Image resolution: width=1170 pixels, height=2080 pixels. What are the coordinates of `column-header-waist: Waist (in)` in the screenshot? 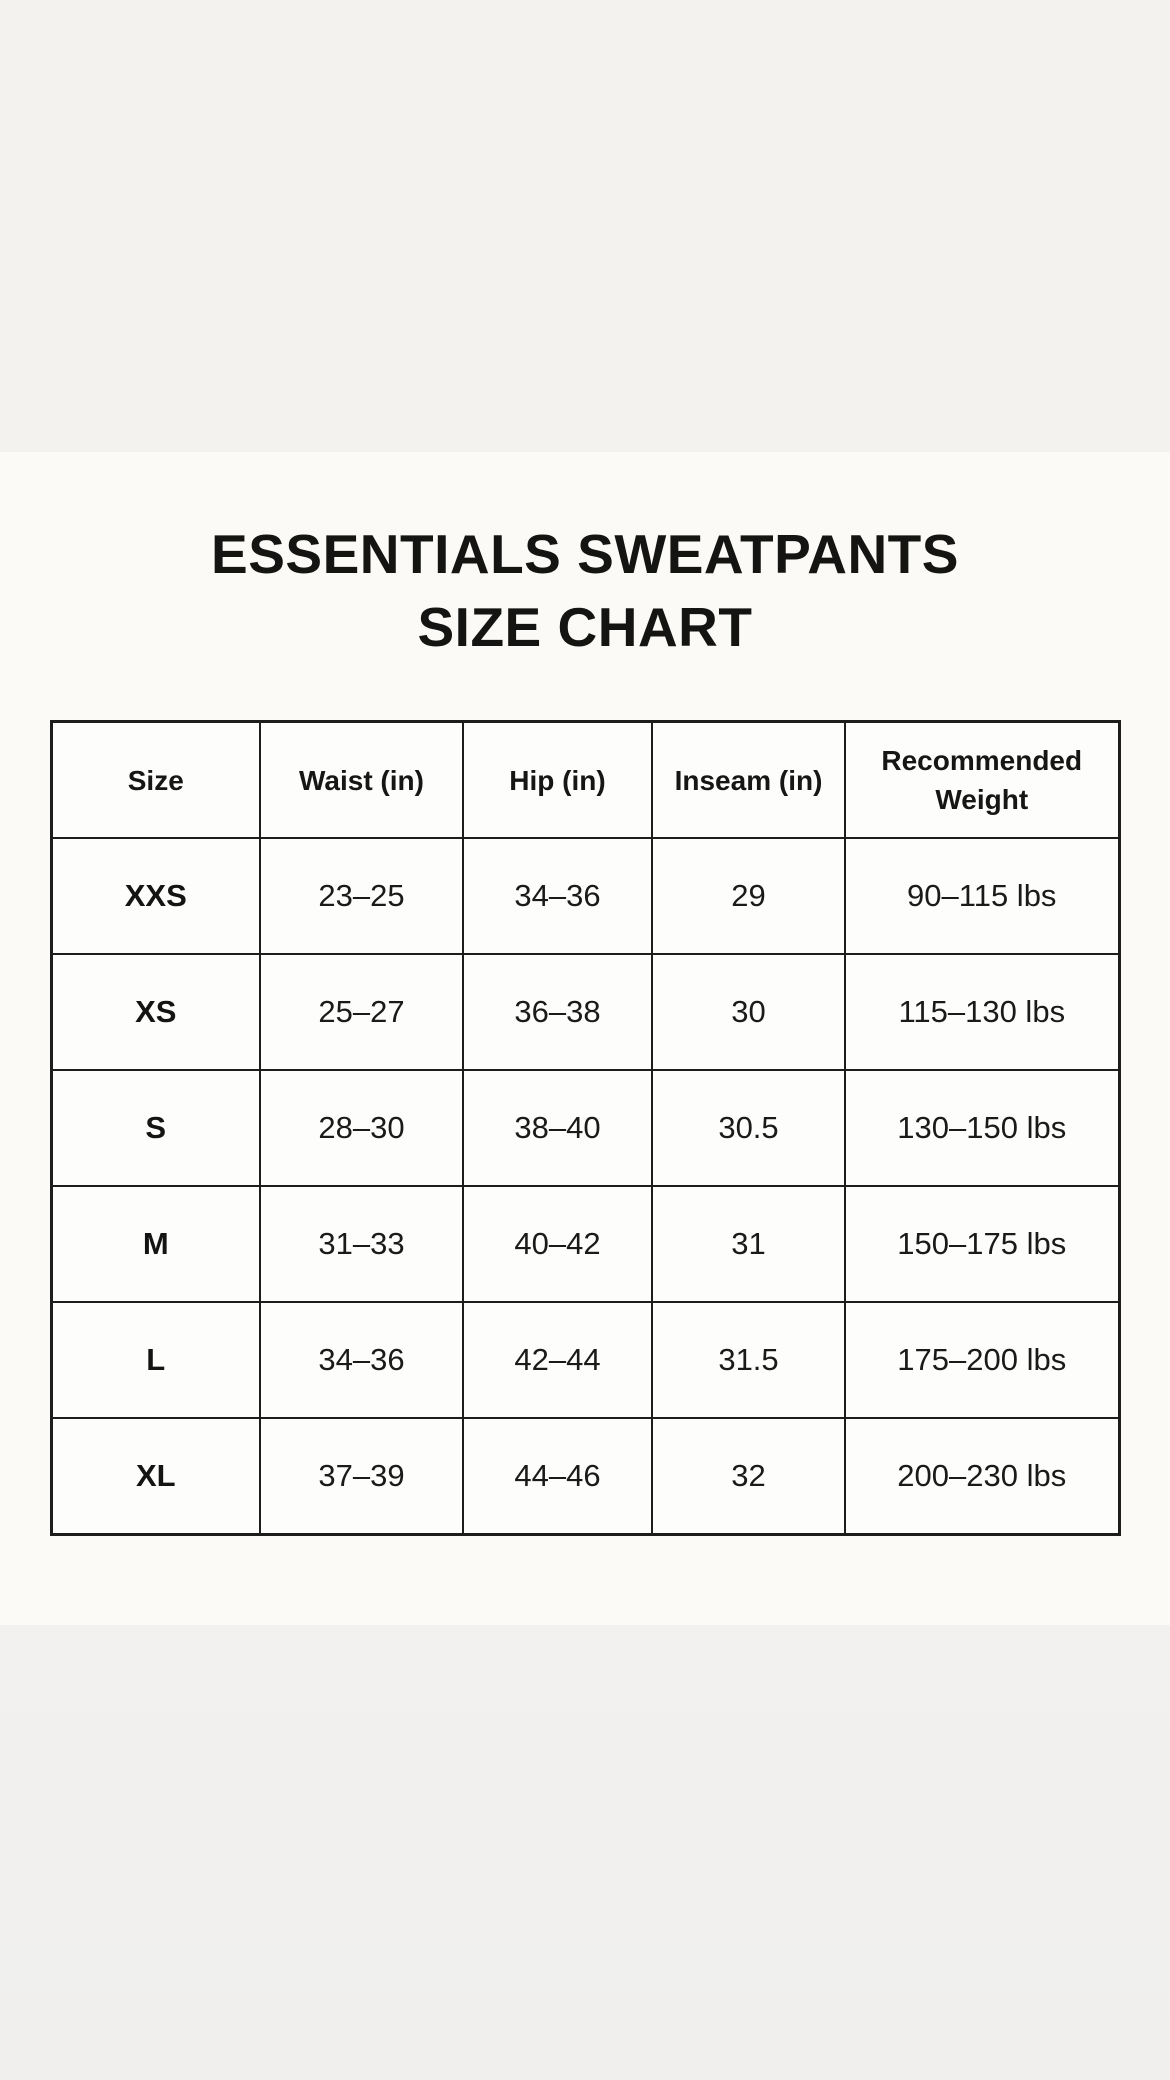 It's located at (361, 780).